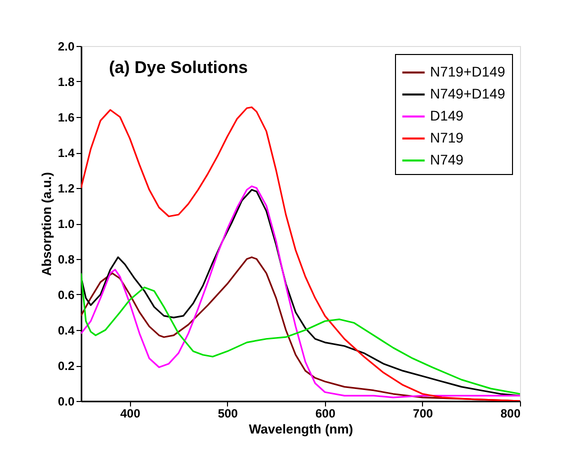 The width and height of the screenshot is (571, 452). Describe the element at coordinates (228, 413) in the screenshot. I see `x-tick-label: 500` at that location.